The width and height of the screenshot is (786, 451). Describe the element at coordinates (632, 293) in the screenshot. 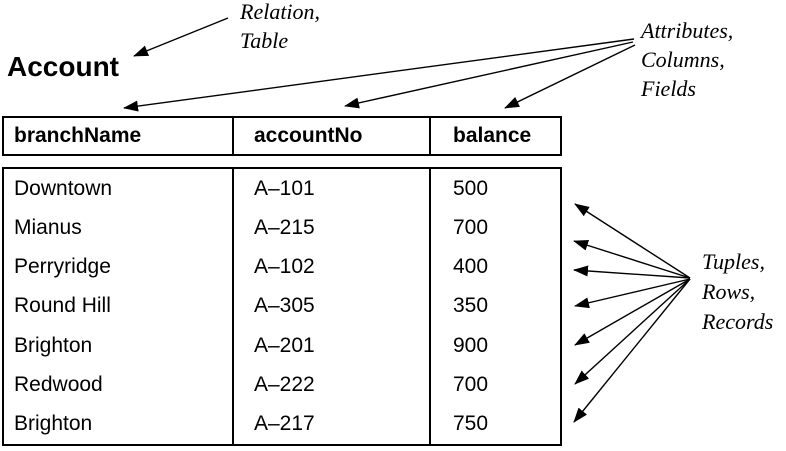

I see `tuple-arrow-row4` at that location.